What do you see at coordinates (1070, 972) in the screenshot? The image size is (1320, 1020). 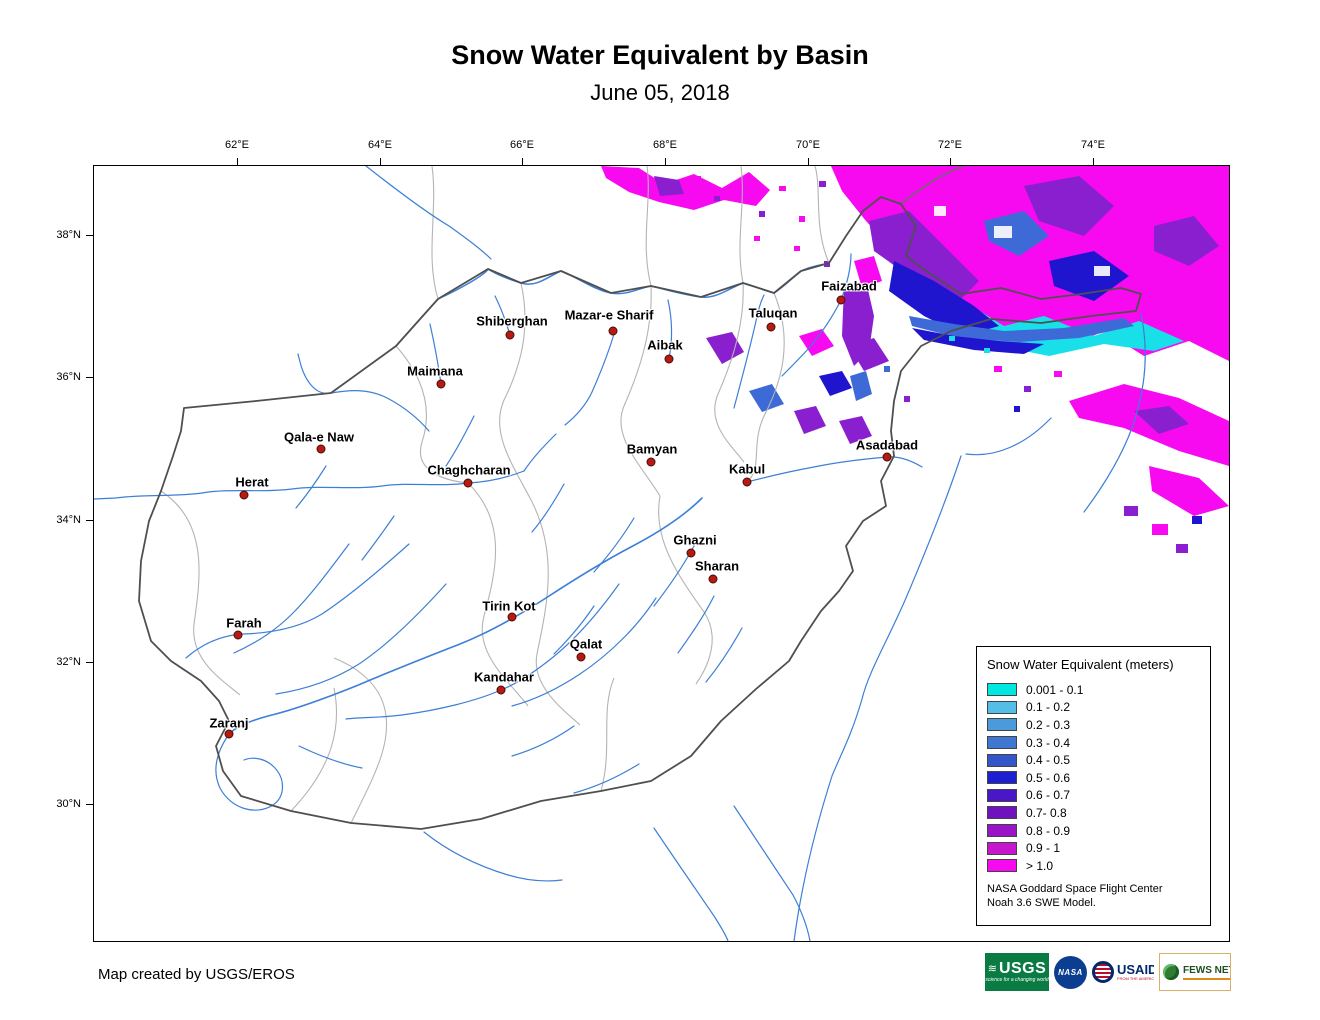 I see `nasa-logo-text: NASA` at bounding box center [1070, 972].